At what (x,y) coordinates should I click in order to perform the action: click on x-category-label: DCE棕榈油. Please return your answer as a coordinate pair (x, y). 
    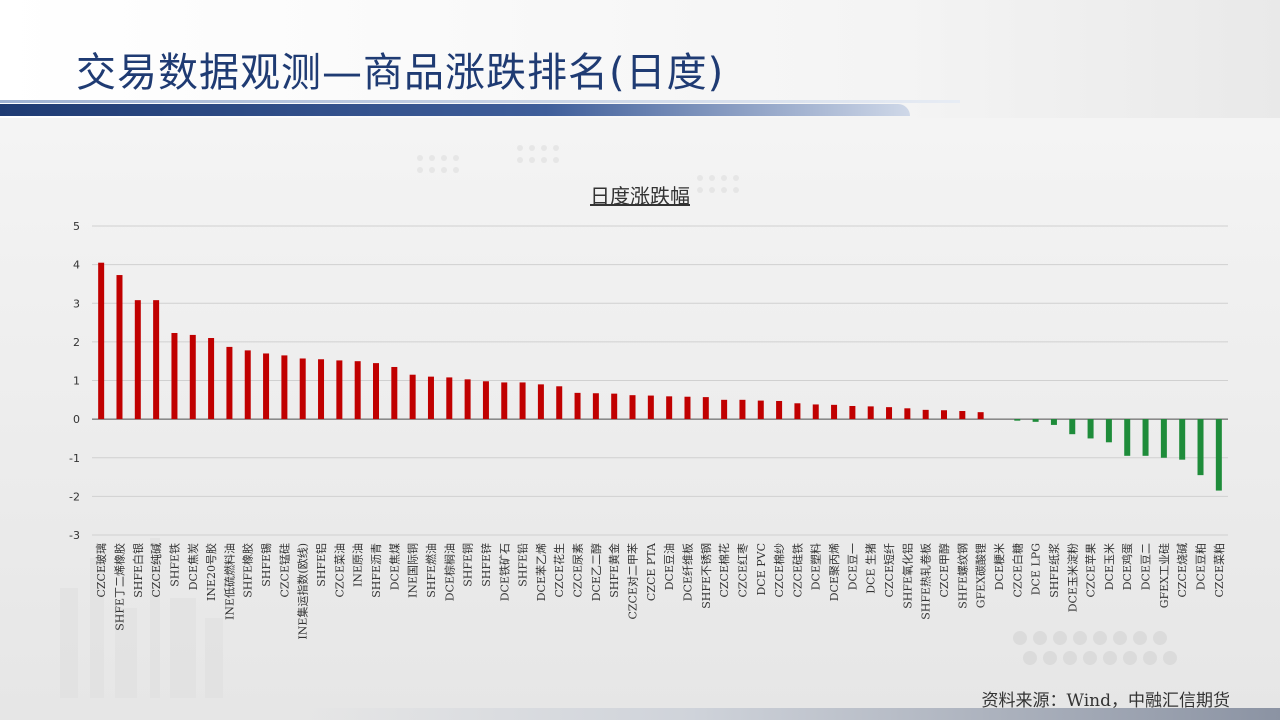
    Looking at the image, I should click on (449, 572).